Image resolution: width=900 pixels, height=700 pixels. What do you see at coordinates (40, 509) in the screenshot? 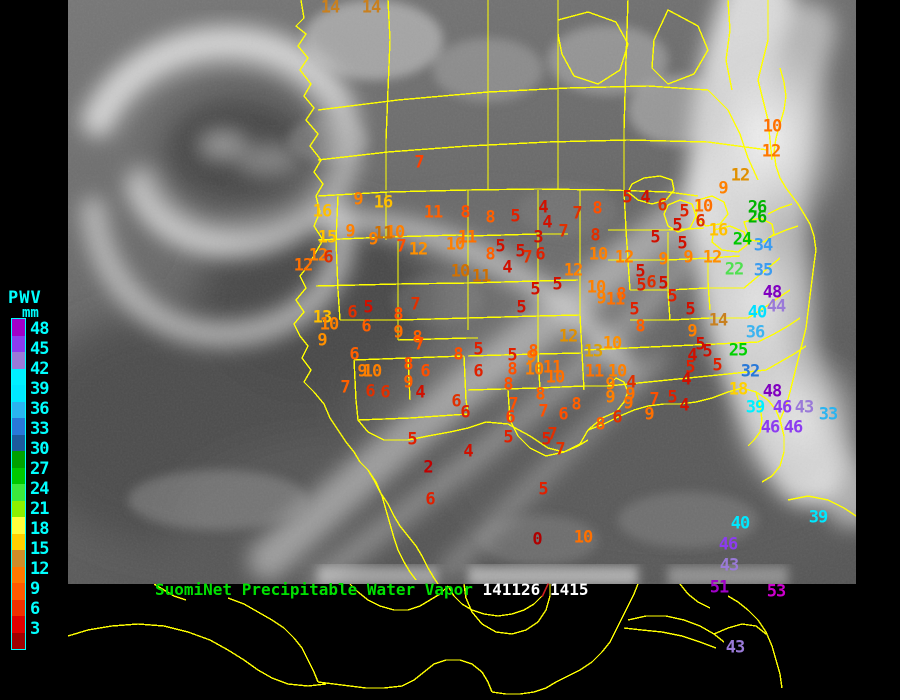
I see `colorbar-tick-label: 21` at bounding box center [40, 509].